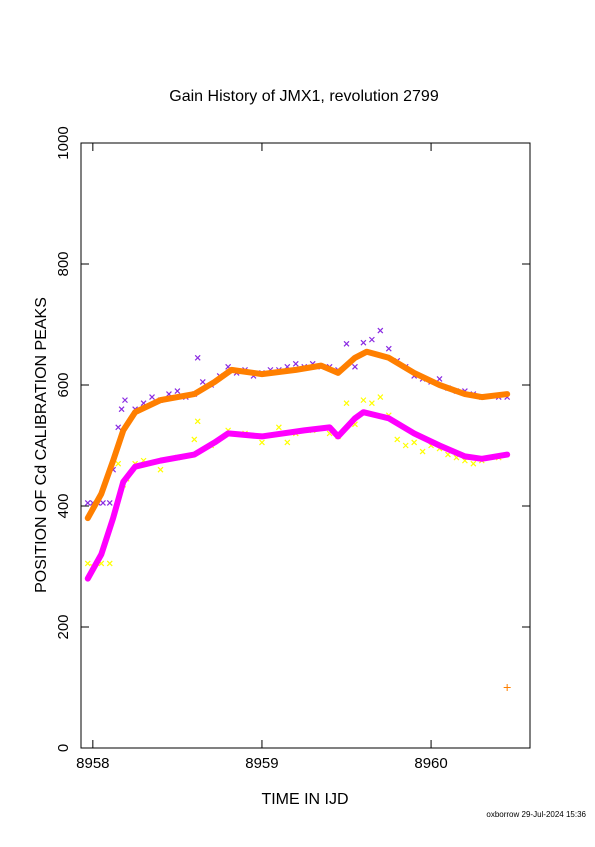  Describe the element at coordinates (41, 445) in the screenshot. I see `y-axis-label: POSITION OF Cd CALIBRATION PEAKS` at that location.